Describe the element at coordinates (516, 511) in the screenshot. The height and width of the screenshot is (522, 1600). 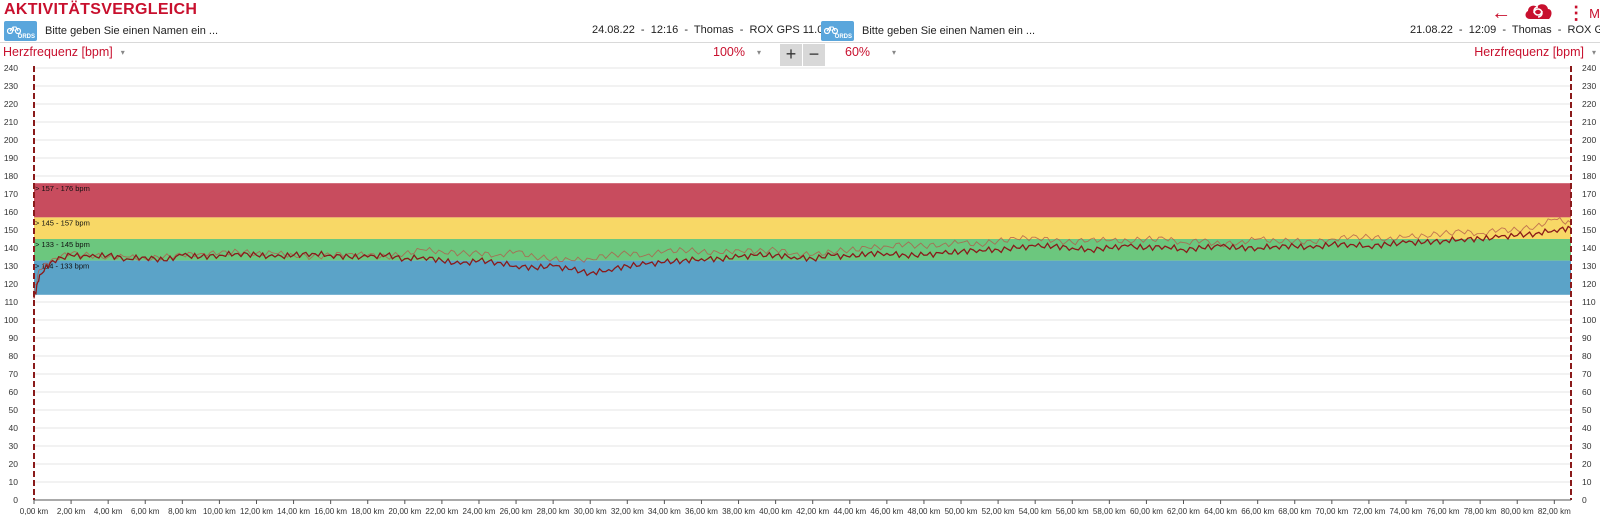
I see `x-tick-label: 26,00 km` at that location.